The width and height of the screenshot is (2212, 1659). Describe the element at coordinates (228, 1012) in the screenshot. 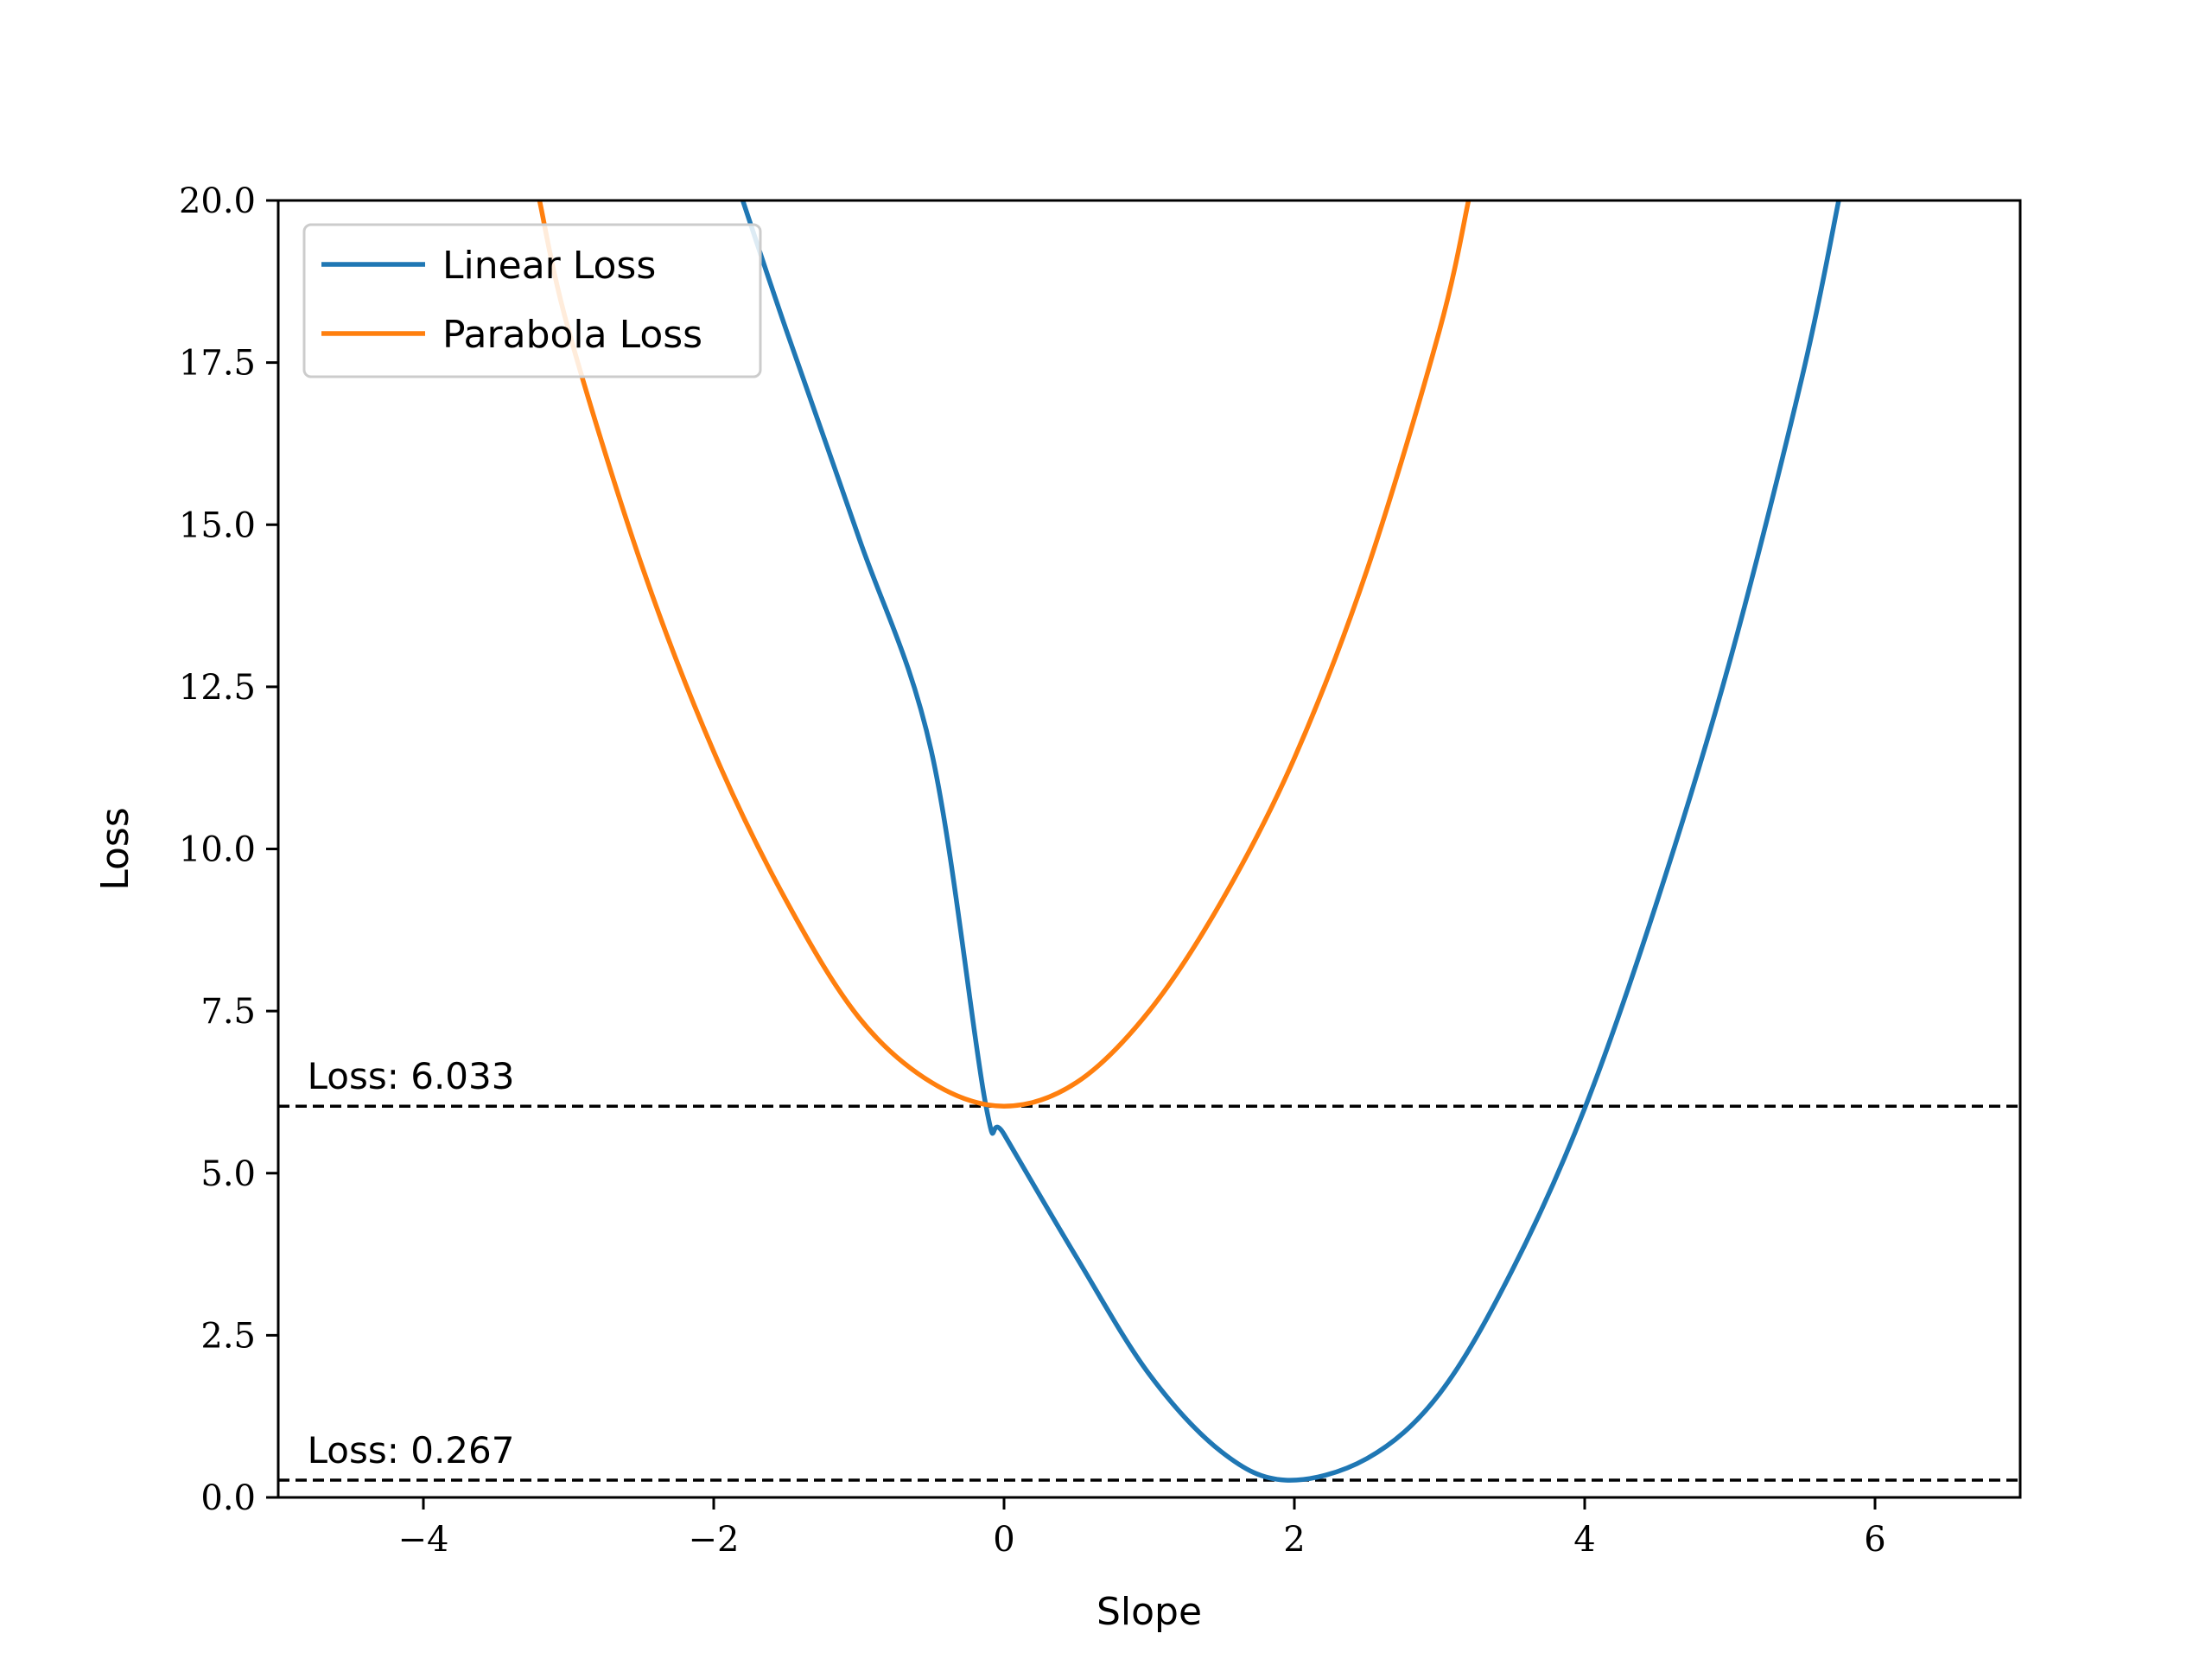

I see `y-tick-label: 7.5` at that location.